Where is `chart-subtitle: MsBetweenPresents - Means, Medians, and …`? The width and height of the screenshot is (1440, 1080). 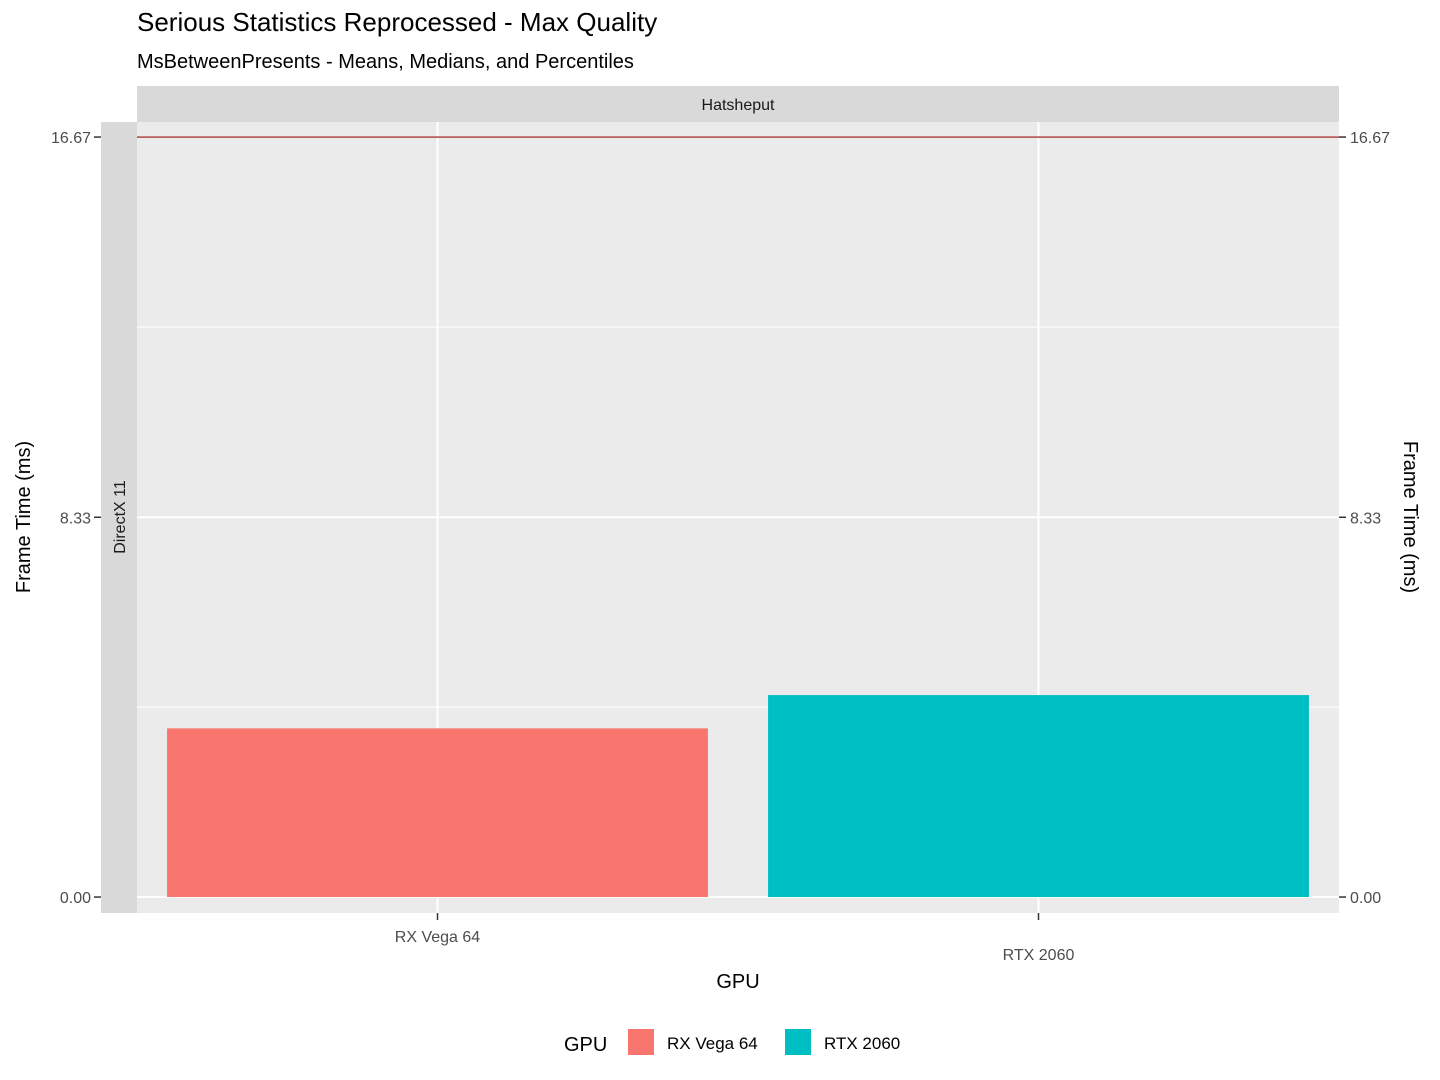 chart-subtitle: MsBetweenPresents - Means, Medians, and … is located at coordinates (385, 62).